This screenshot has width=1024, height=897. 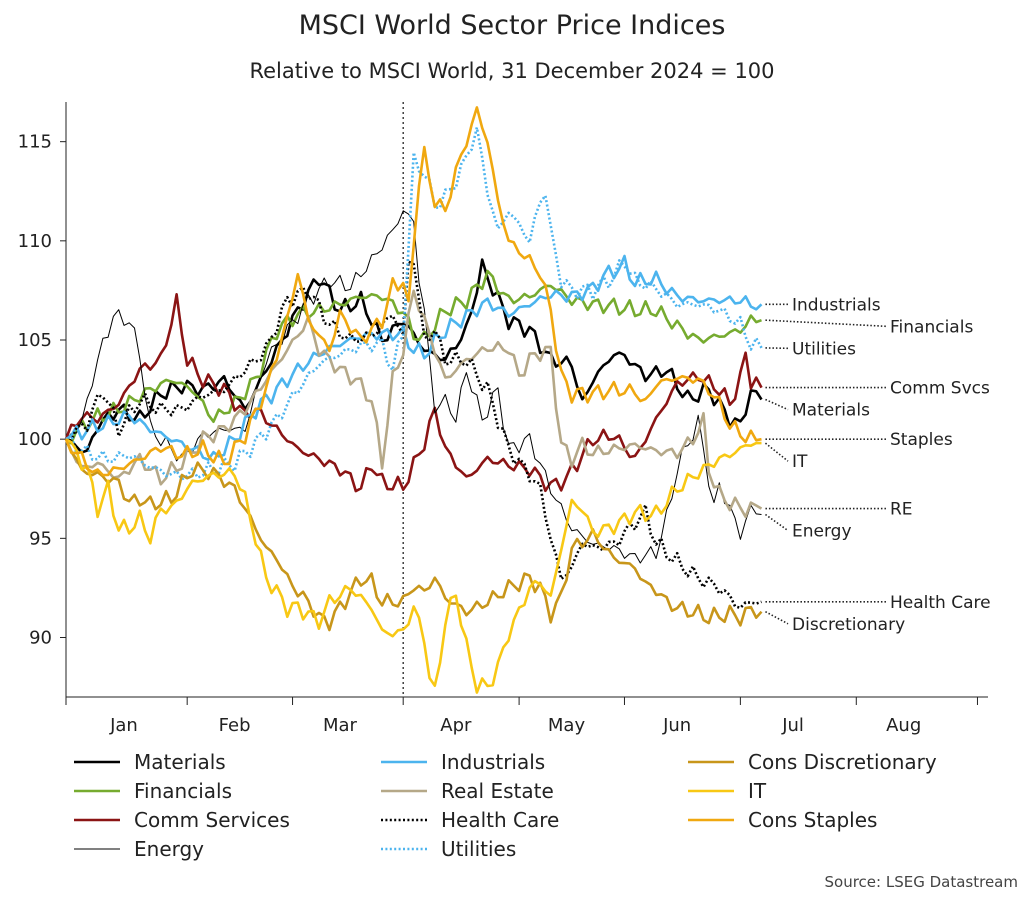 I want to click on x-tick-label: Apr, so click(x=456, y=725).